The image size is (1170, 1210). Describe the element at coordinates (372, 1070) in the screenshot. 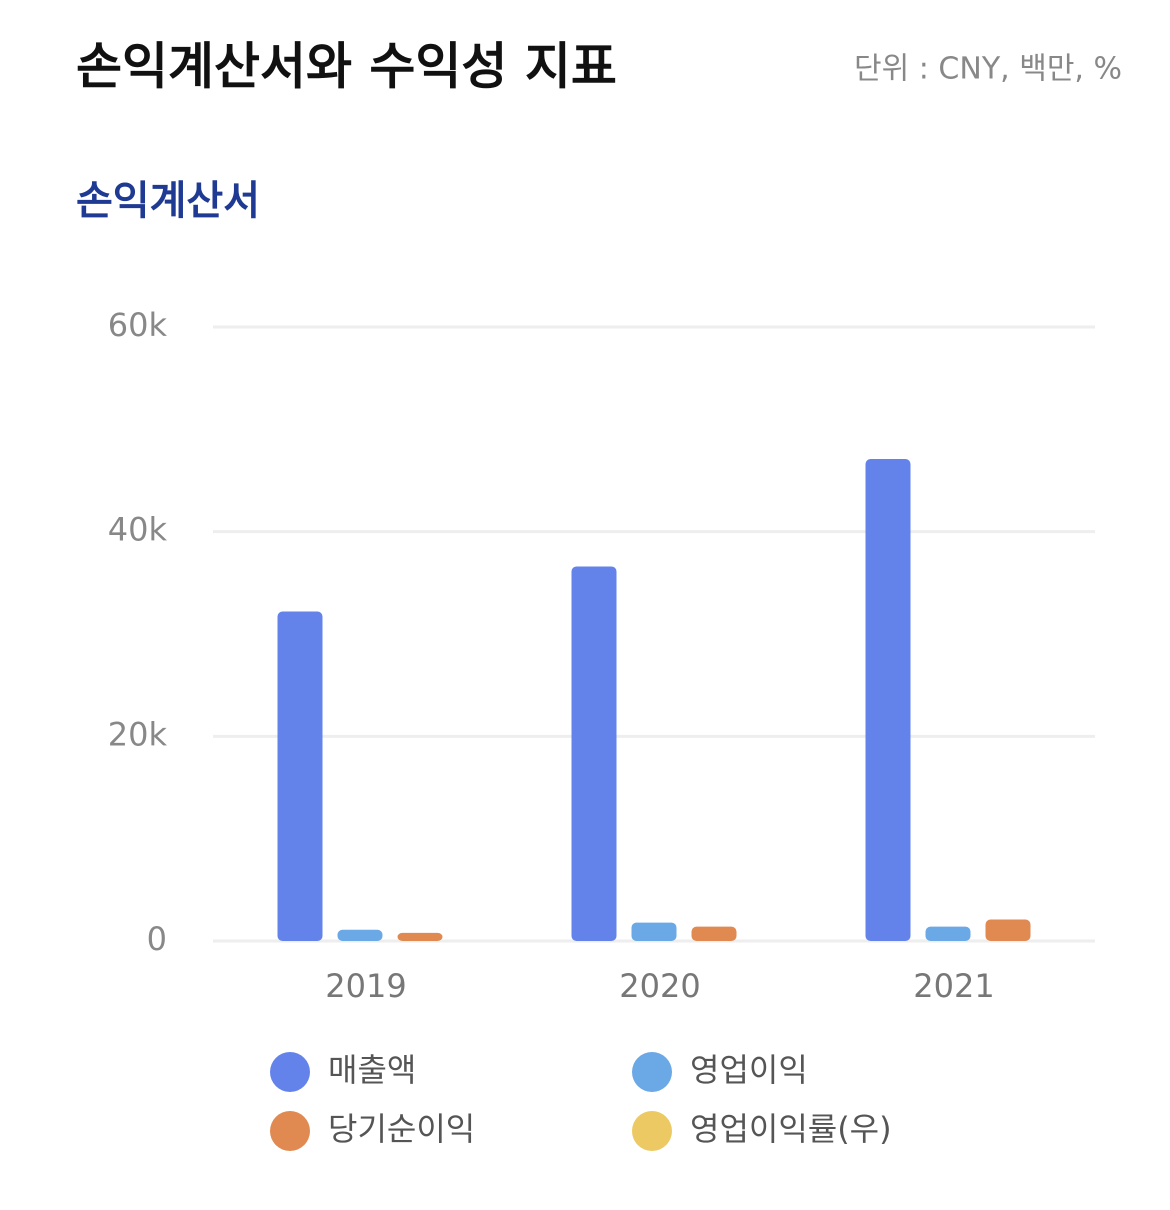

I see `legend-label: 매출액` at that location.